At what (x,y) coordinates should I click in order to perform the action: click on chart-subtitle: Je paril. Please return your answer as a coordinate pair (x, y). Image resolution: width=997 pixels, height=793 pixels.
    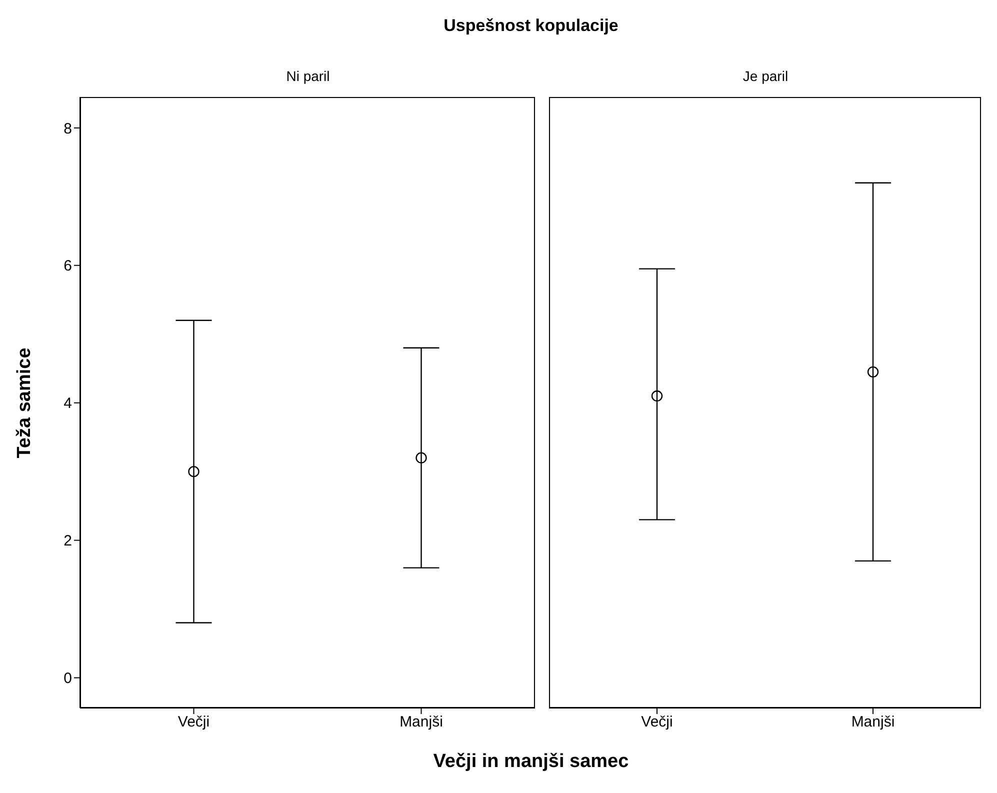
    Looking at the image, I should click on (766, 76).